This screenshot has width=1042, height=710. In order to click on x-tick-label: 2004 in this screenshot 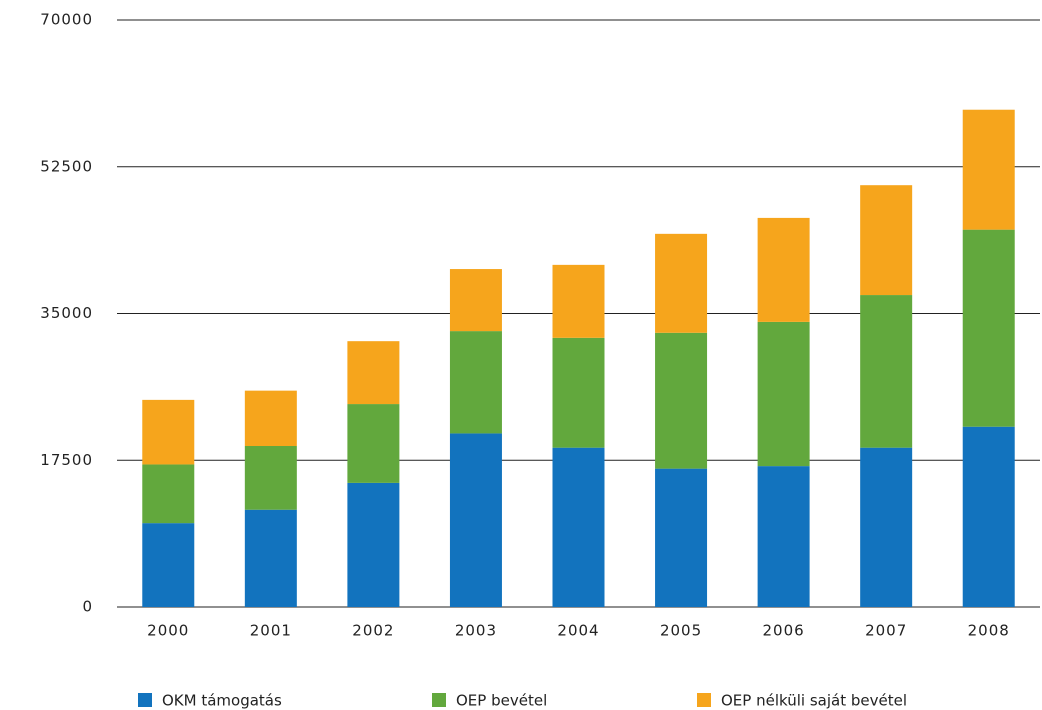, I will do `click(578, 631)`.